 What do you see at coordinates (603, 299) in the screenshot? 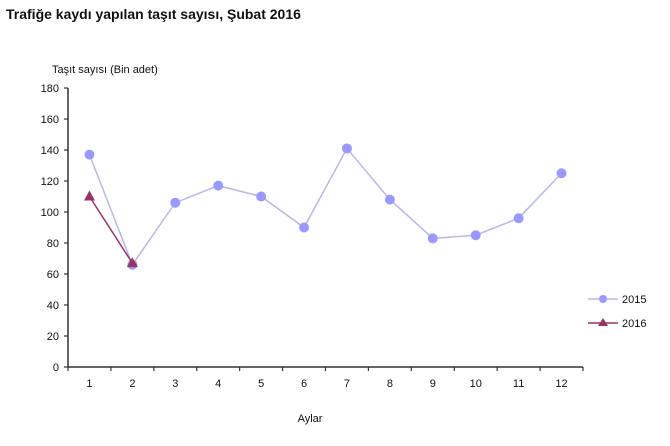
I see `legend-marker-circle-icon` at bounding box center [603, 299].